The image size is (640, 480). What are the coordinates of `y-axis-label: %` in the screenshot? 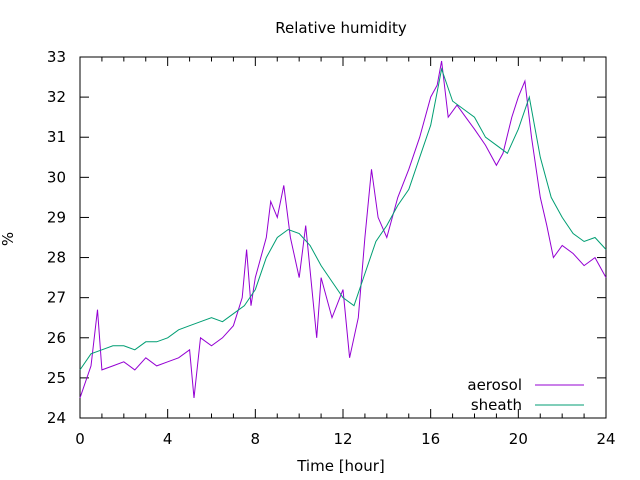 It's located at (8, 239).